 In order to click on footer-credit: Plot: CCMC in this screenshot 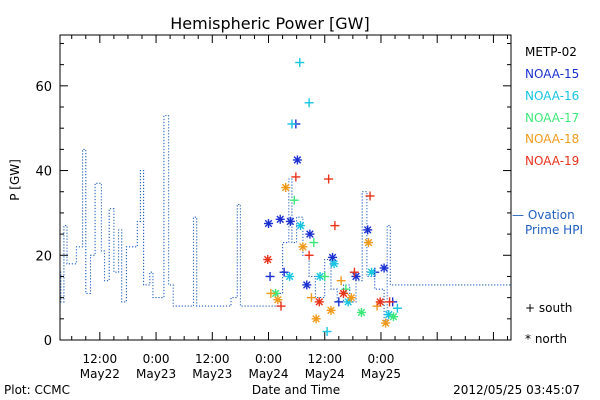, I will do `click(37, 390)`.